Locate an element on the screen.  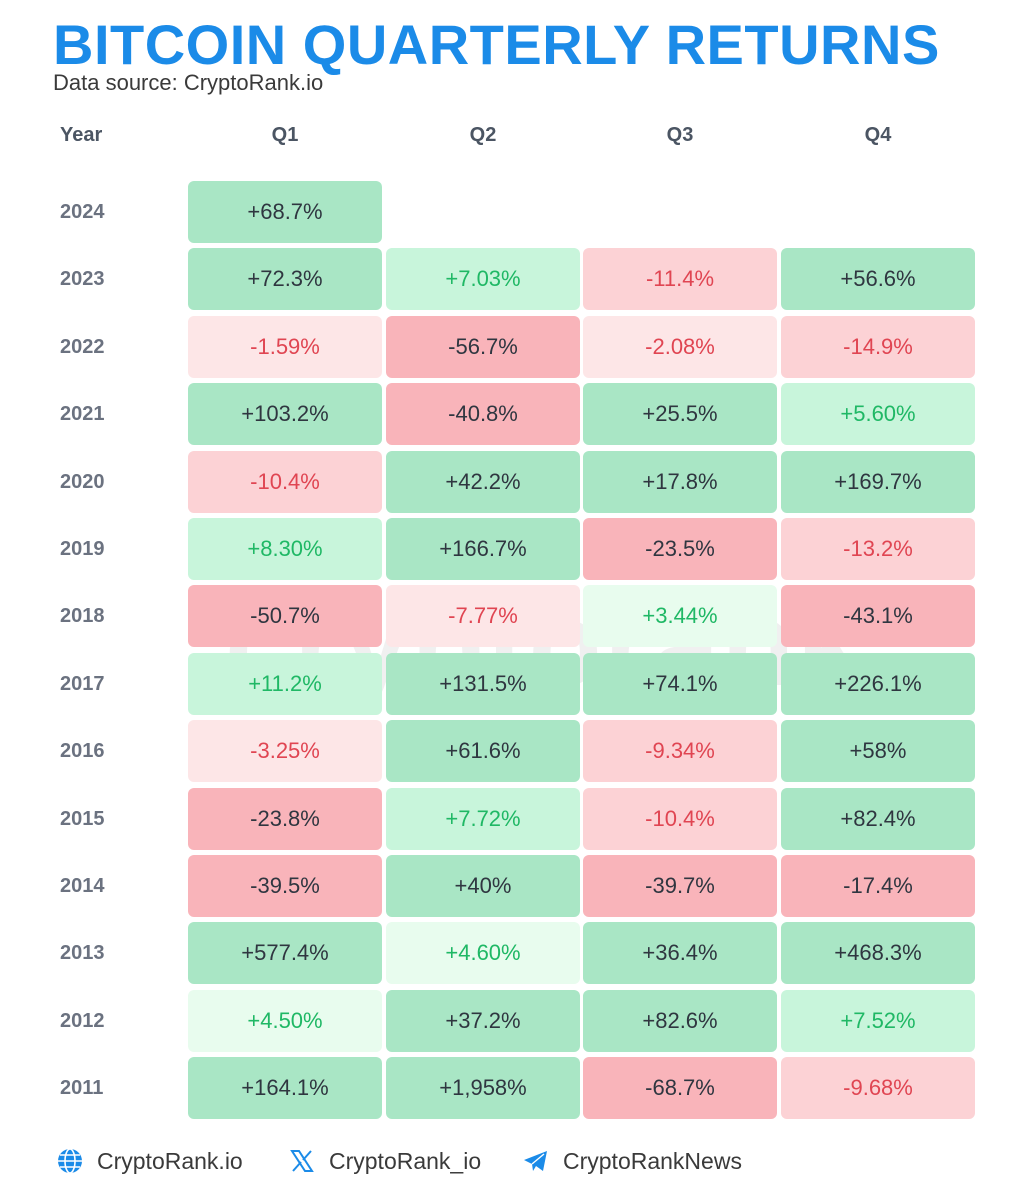
return-cell-q3: +3.44% is located at coordinates (680, 616).